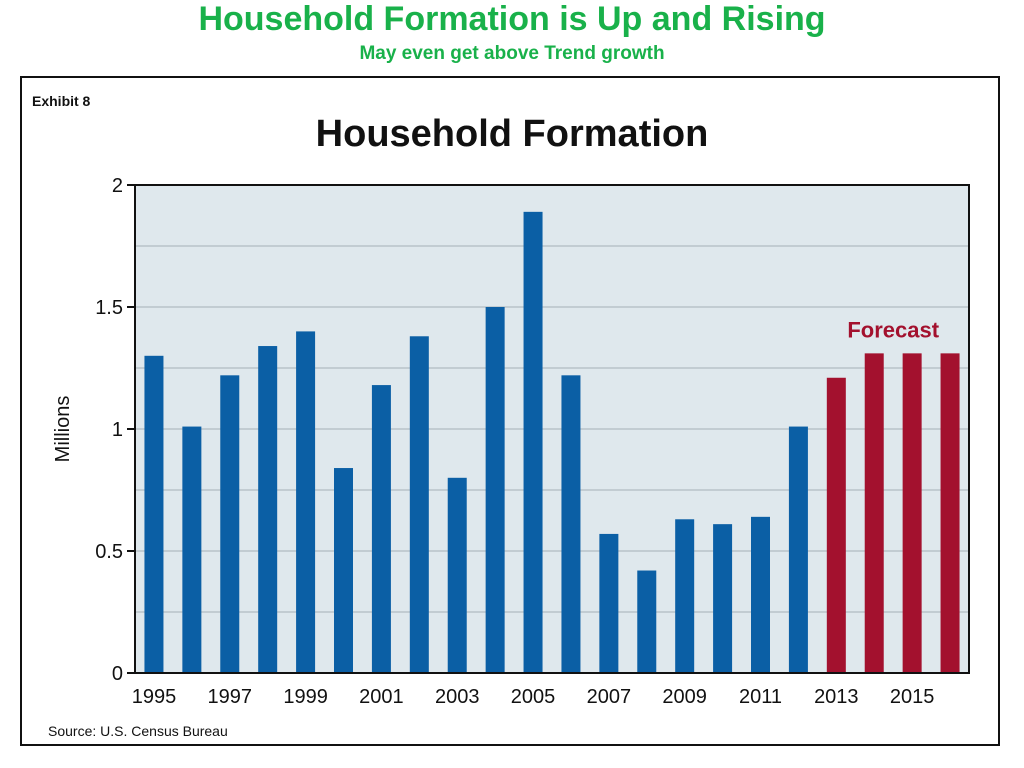  What do you see at coordinates (609, 697) in the screenshot?
I see `x-tick-label: 2007` at bounding box center [609, 697].